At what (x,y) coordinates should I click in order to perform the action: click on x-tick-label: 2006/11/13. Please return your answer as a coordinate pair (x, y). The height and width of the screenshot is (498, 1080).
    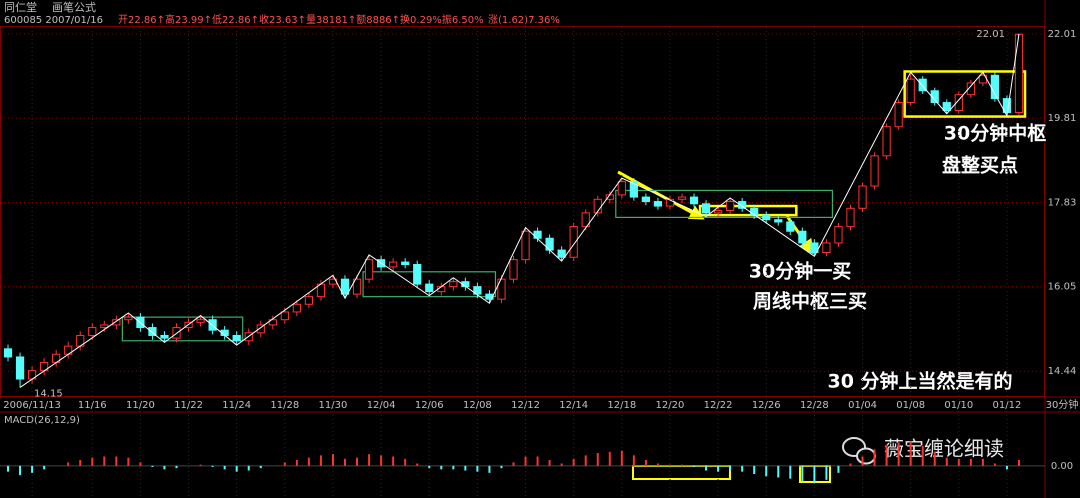
    Looking at the image, I should click on (32, 405).